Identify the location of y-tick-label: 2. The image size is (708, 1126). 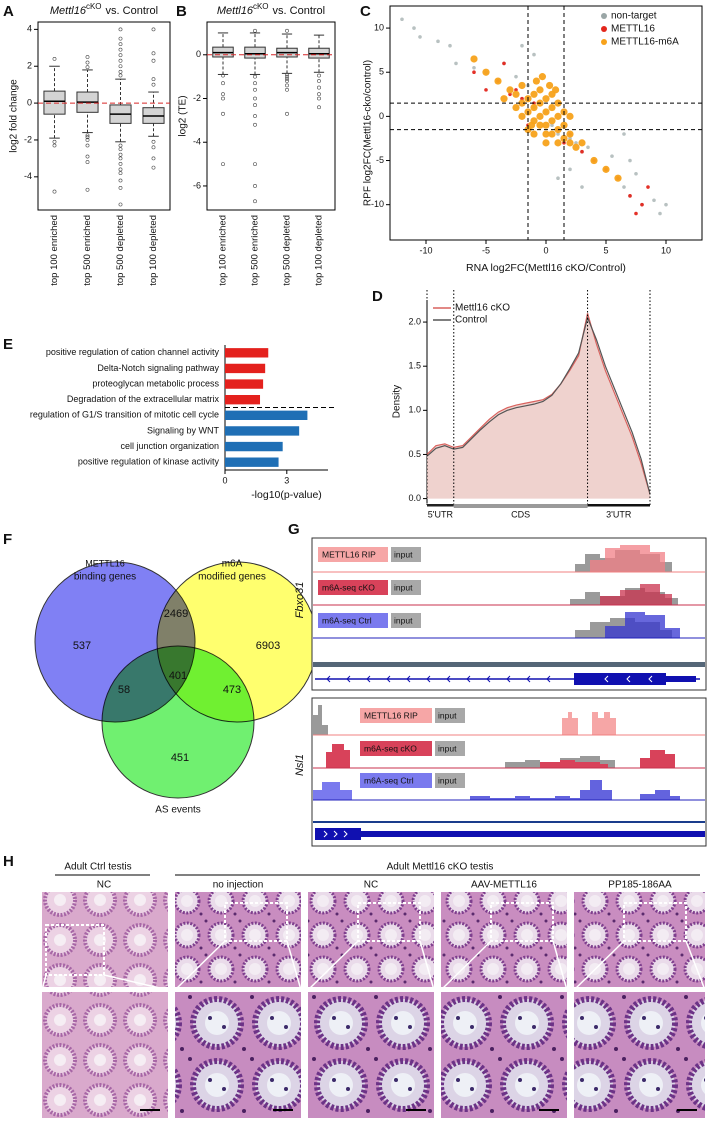
(29, 66).